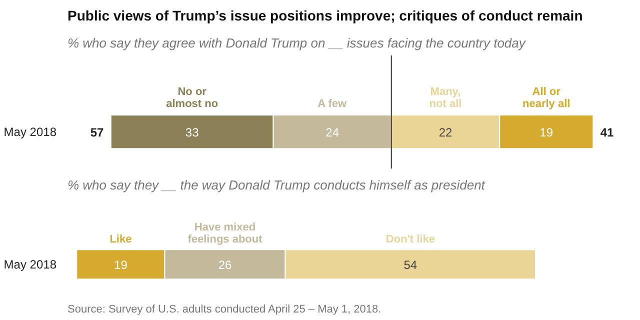 Image resolution: width=640 pixels, height=320 pixels. Describe the element at coordinates (225, 265) in the screenshot. I see `data-label: 26` at that location.